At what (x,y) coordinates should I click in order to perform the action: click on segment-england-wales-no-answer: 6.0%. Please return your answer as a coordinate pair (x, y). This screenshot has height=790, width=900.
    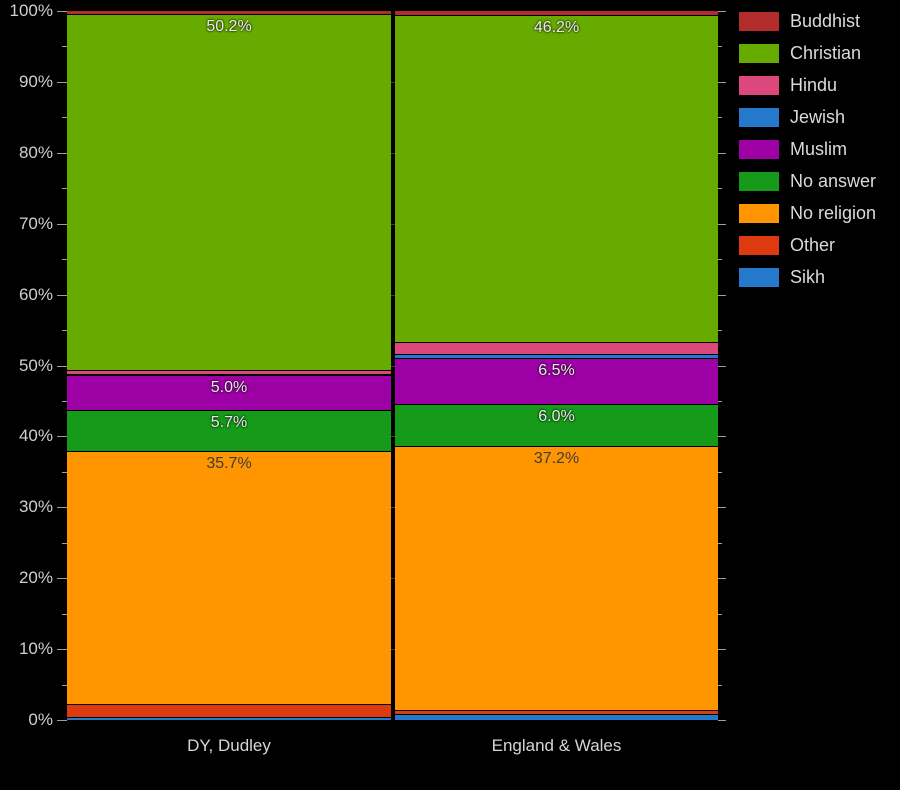
    Looking at the image, I should click on (556, 425).